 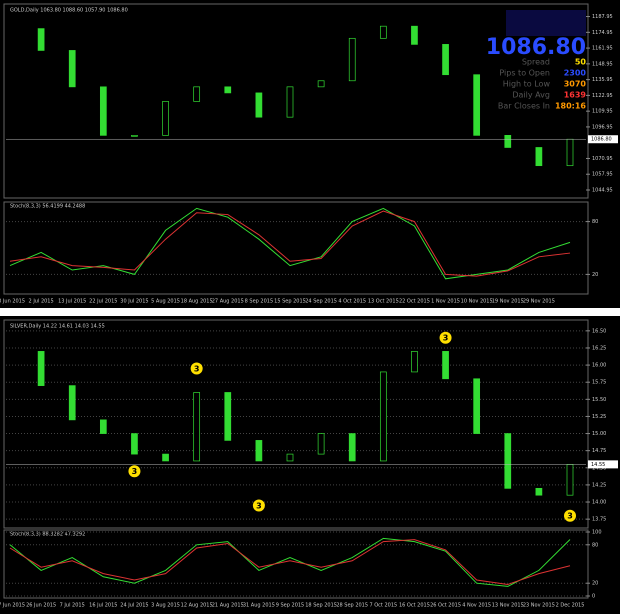 I want to click on info-label: High to Low, so click(x=527, y=84).